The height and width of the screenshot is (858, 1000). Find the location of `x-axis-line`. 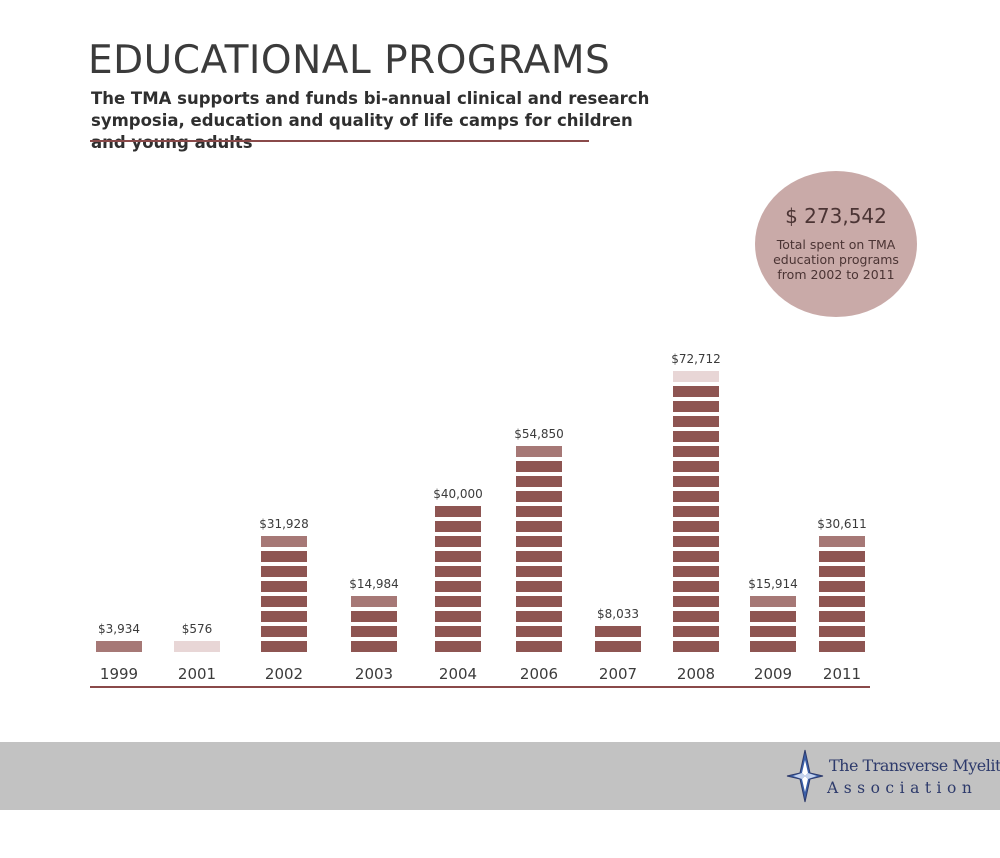

x-axis-line is located at coordinates (480, 687).